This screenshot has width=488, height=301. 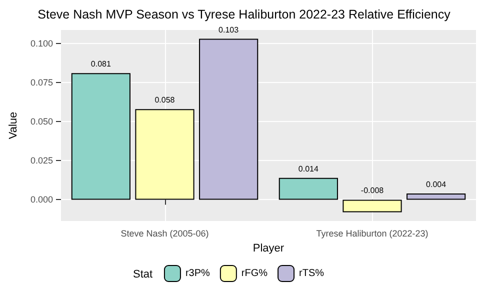 I want to click on data-label: 0.014, so click(x=308, y=169).